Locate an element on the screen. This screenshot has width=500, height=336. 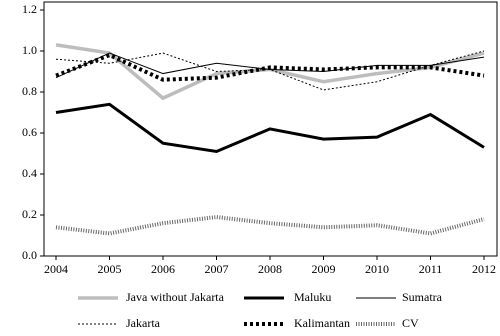
x-tick-label: 2005 is located at coordinates (110, 269).